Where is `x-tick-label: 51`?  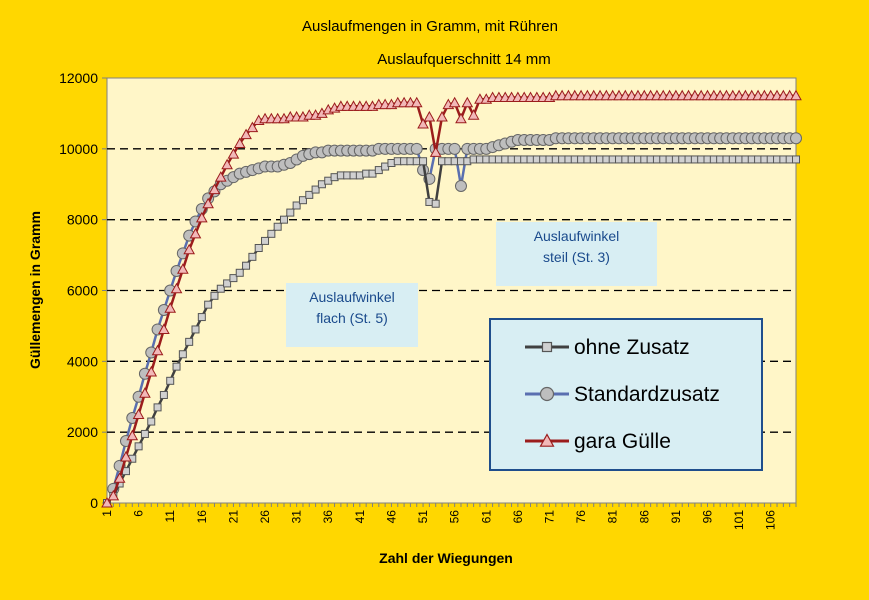 x-tick-label: 51 is located at coordinates (423, 517).